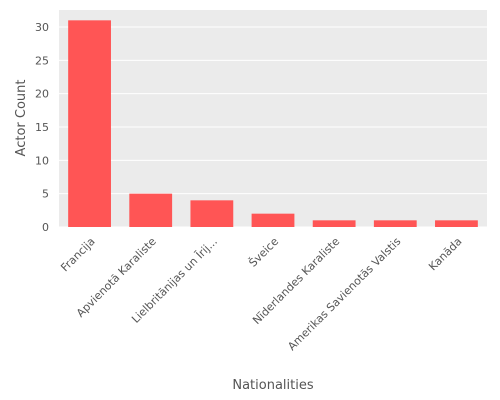 Image resolution: width=500 pixels, height=400 pixels. What do you see at coordinates (272, 385) in the screenshot?
I see `x-axis-title: Nationalities` at bounding box center [272, 385].